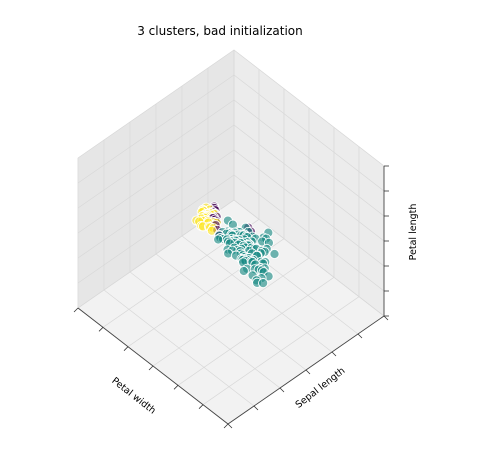 This screenshot has width=493, height=468. Describe the element at coordinates (235, 245) in the screenshot. I see `data-points` at that location.